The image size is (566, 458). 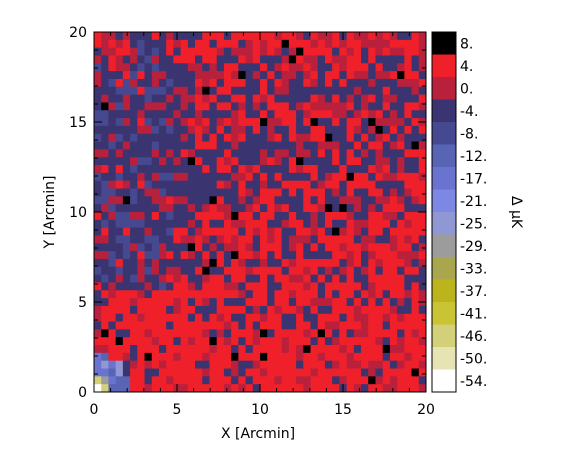 I want to click on colorbar-swatch, so click(x=444, y=178).